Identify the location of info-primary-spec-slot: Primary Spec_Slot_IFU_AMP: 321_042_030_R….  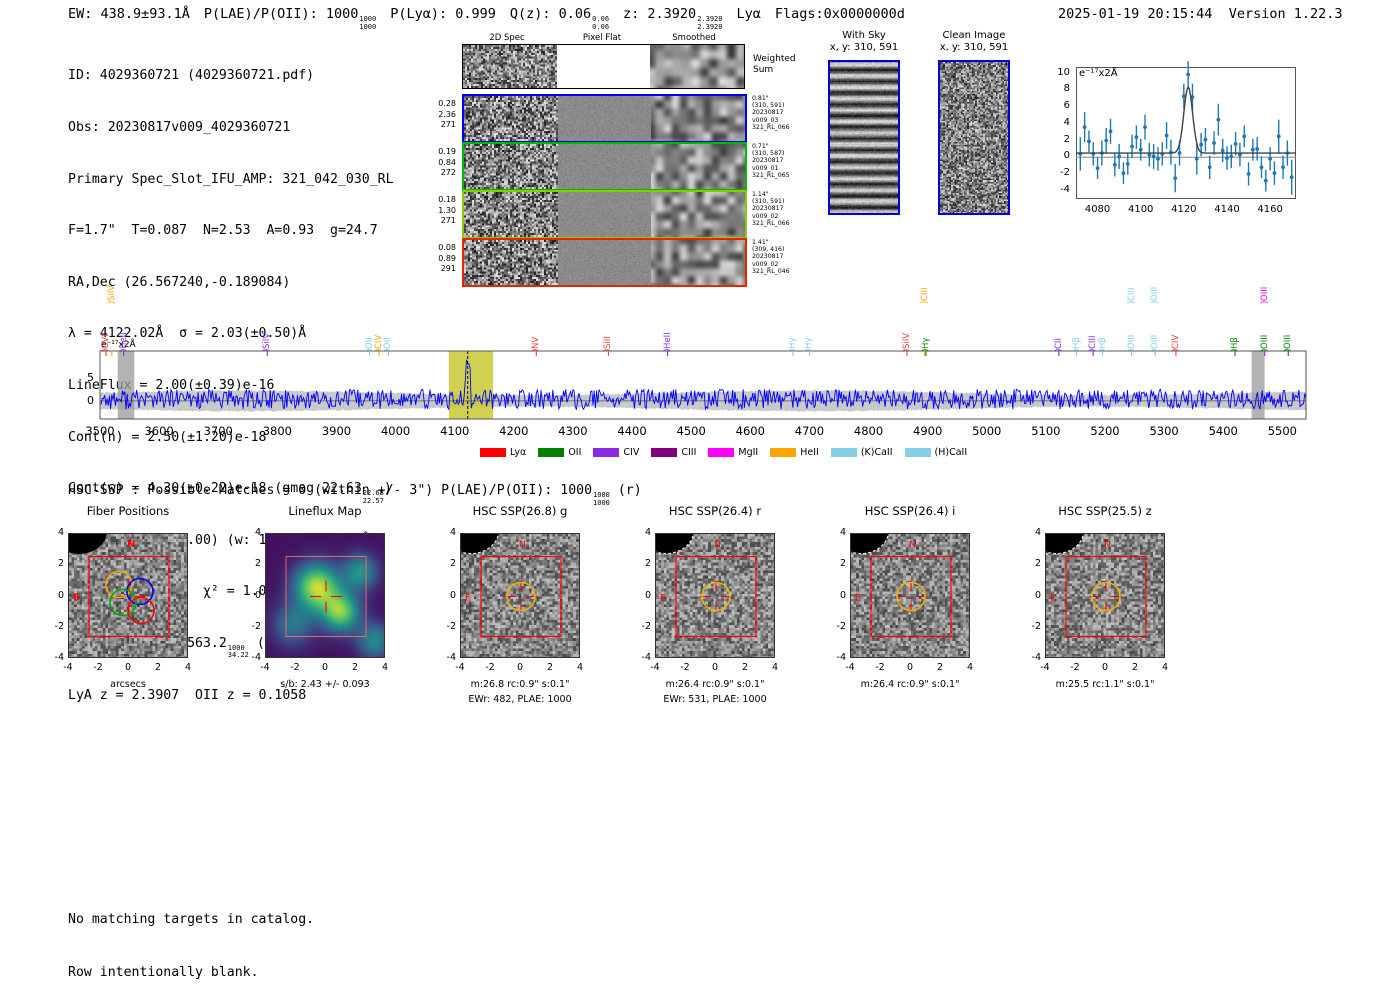
(231, 179).